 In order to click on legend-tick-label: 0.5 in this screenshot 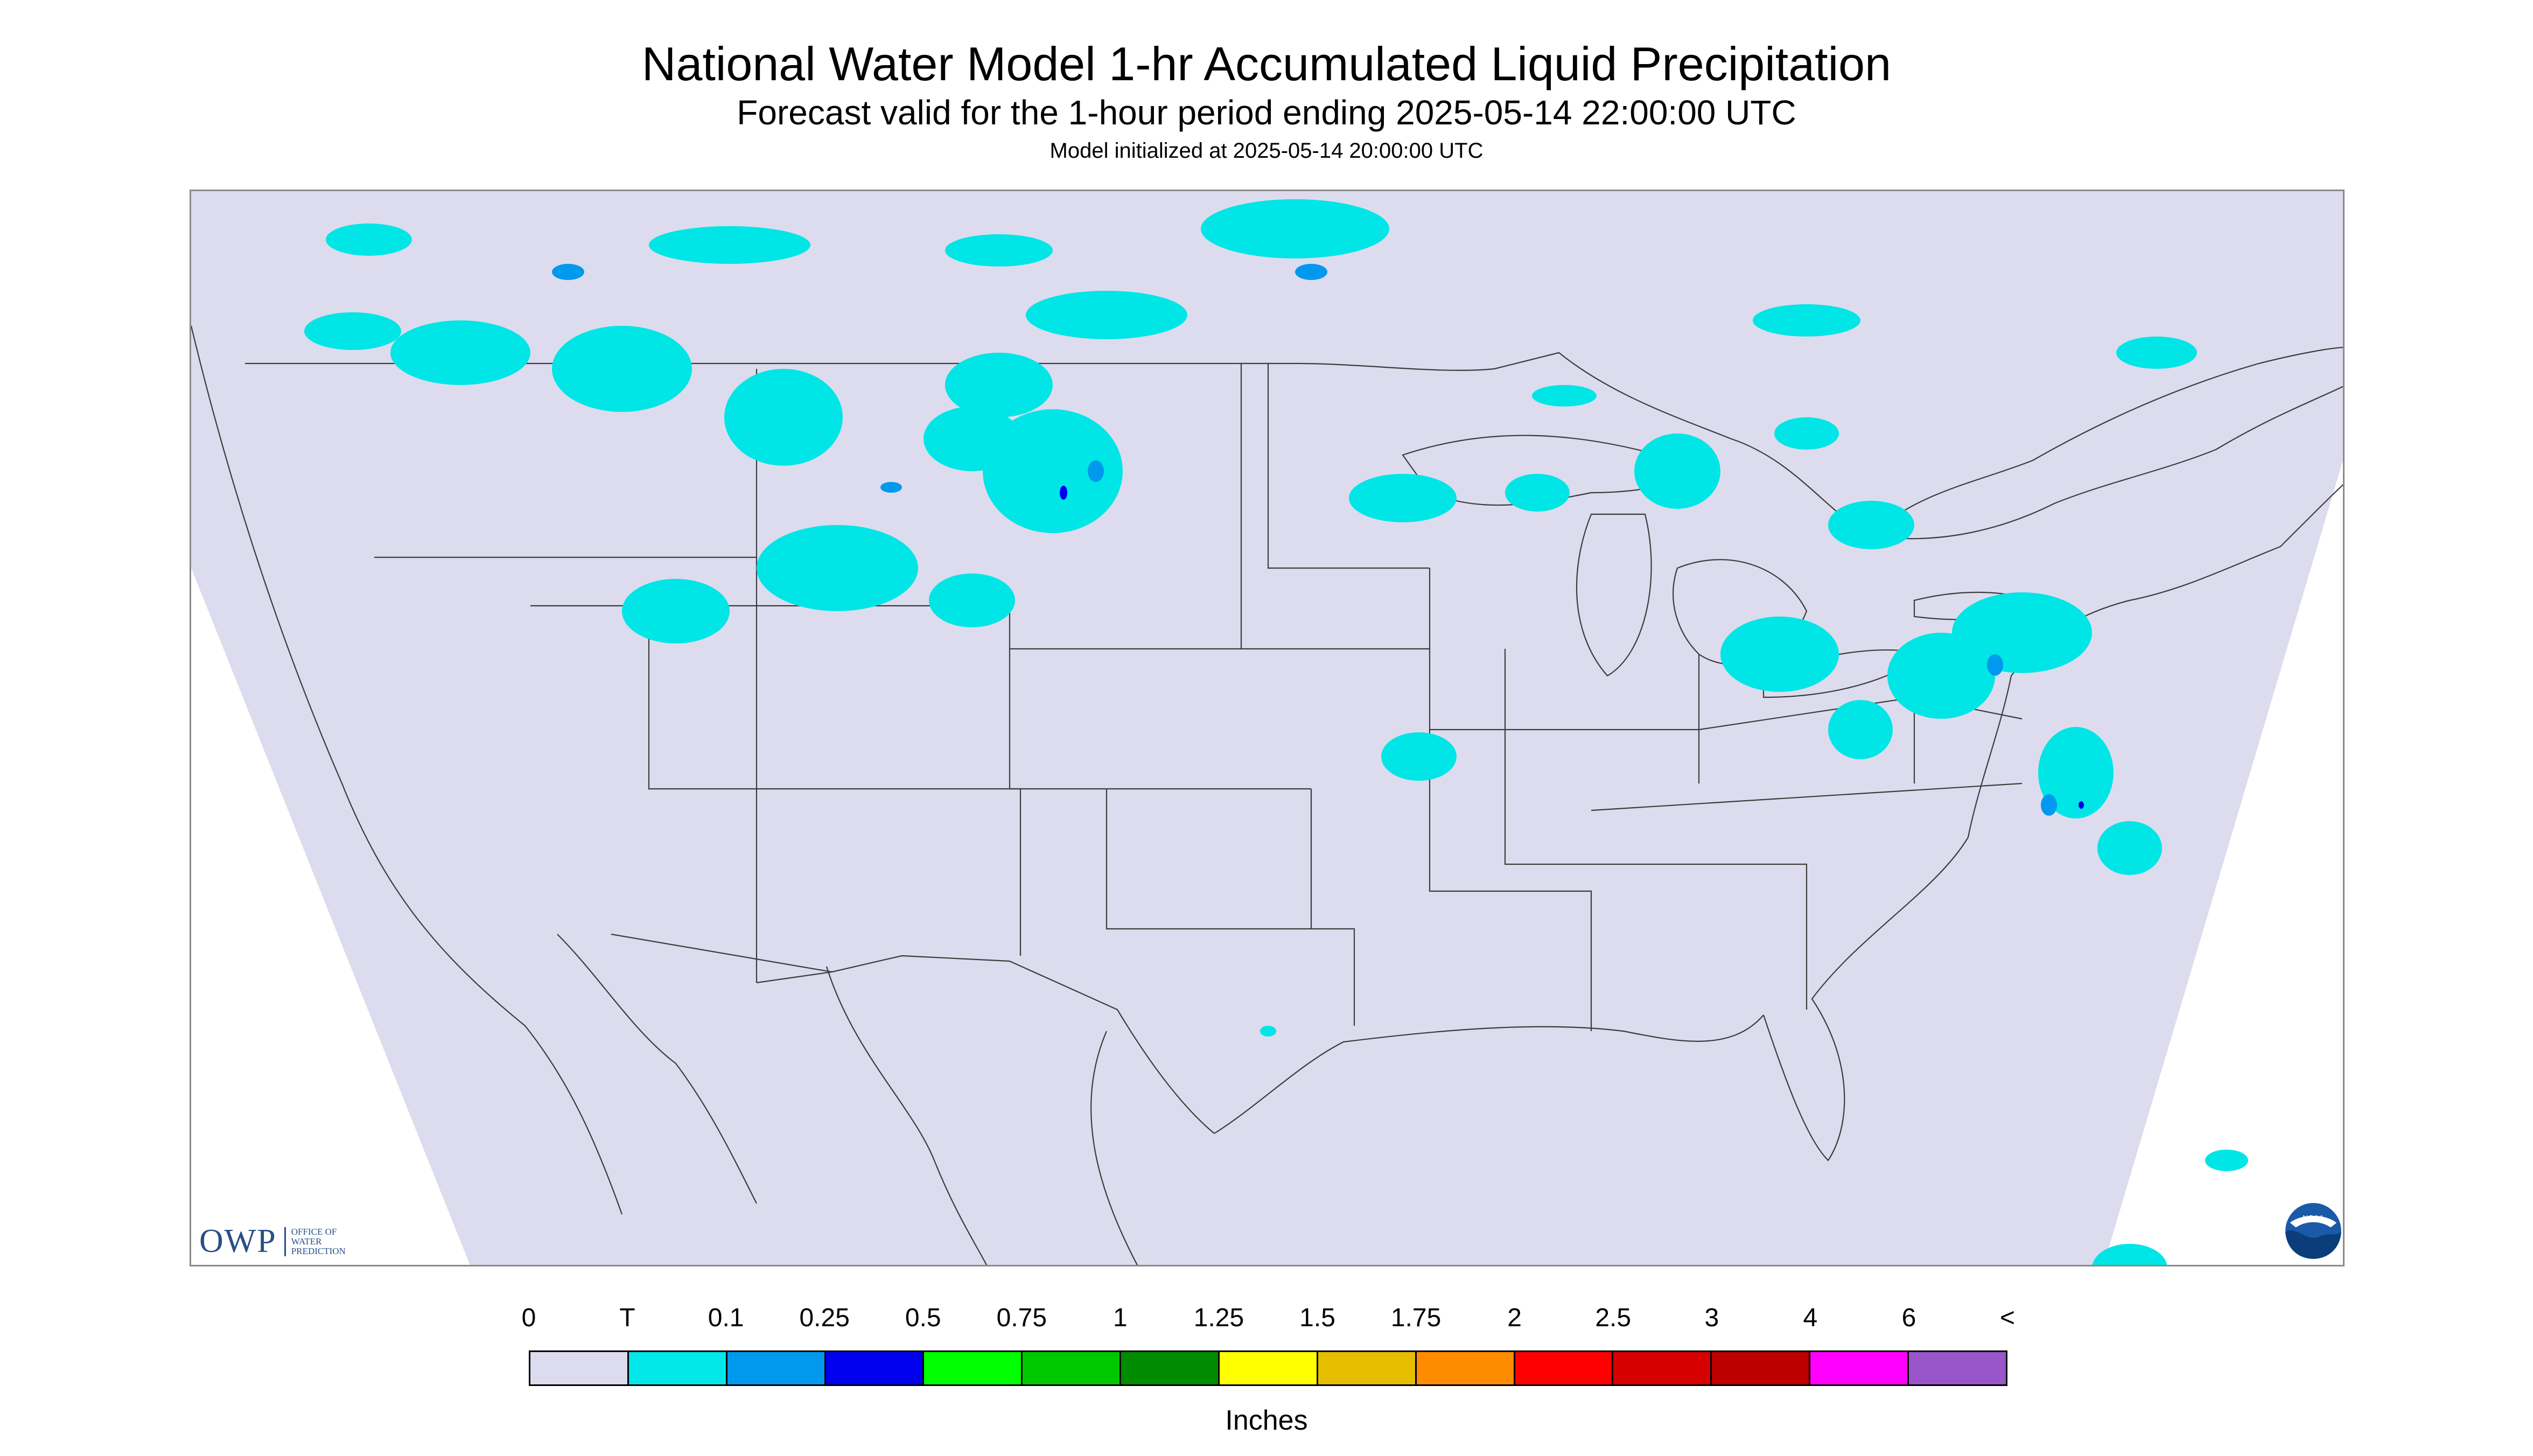, I will do `click(923, 1318)`.